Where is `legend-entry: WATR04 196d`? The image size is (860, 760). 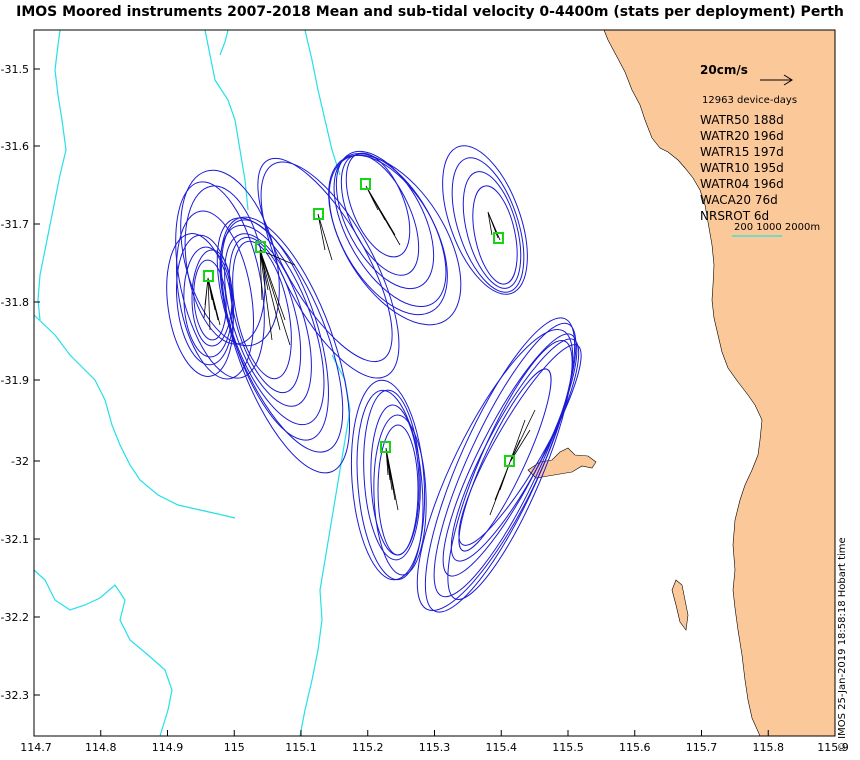 legend-entry: WATR04 196d is located at coordinates (742, 184).